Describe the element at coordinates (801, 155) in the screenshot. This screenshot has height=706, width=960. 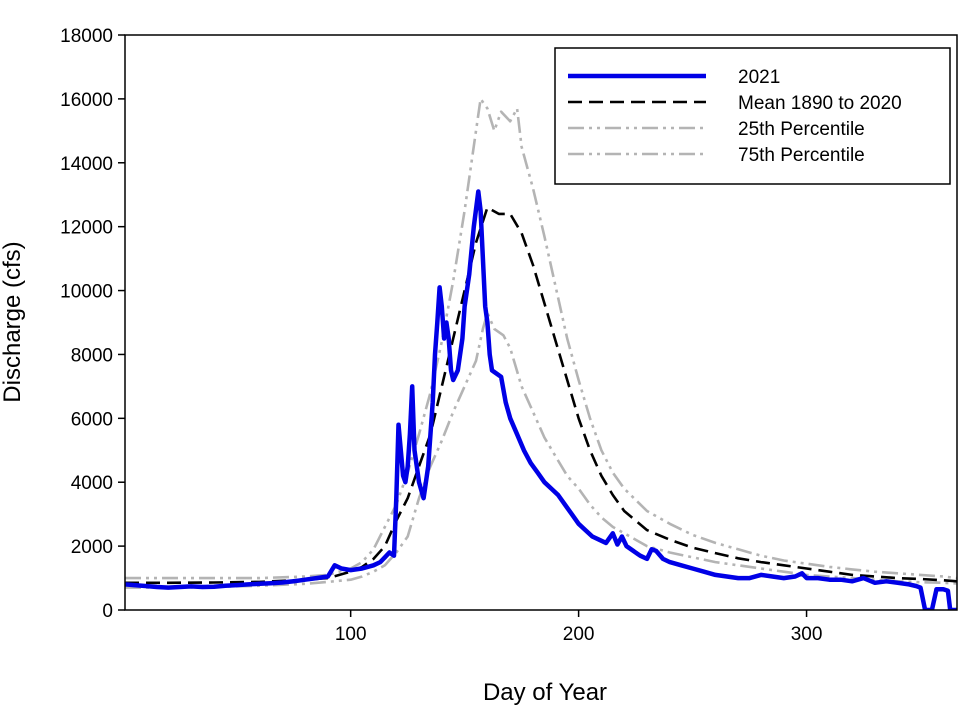
I see `legend-label-75th-percentile: 75th Percentile` at that location.